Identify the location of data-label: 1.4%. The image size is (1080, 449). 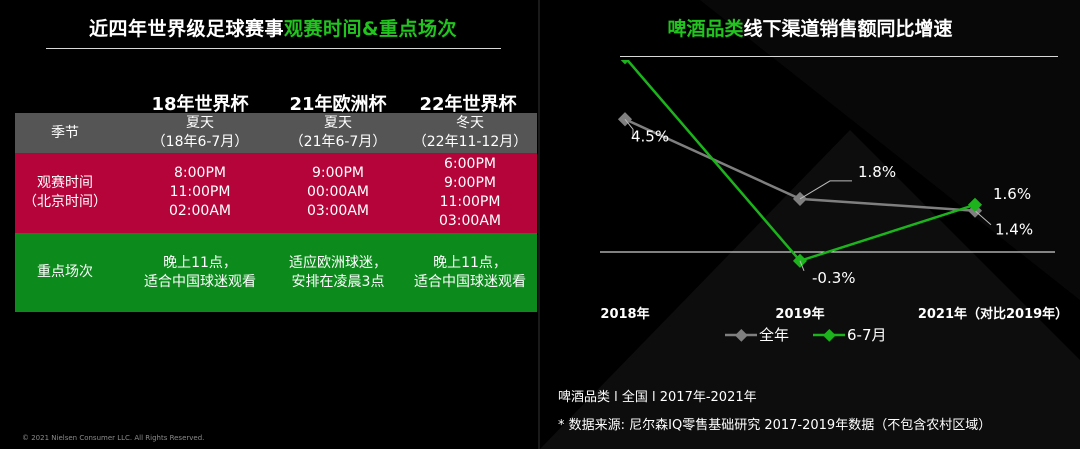
(1014, 230).